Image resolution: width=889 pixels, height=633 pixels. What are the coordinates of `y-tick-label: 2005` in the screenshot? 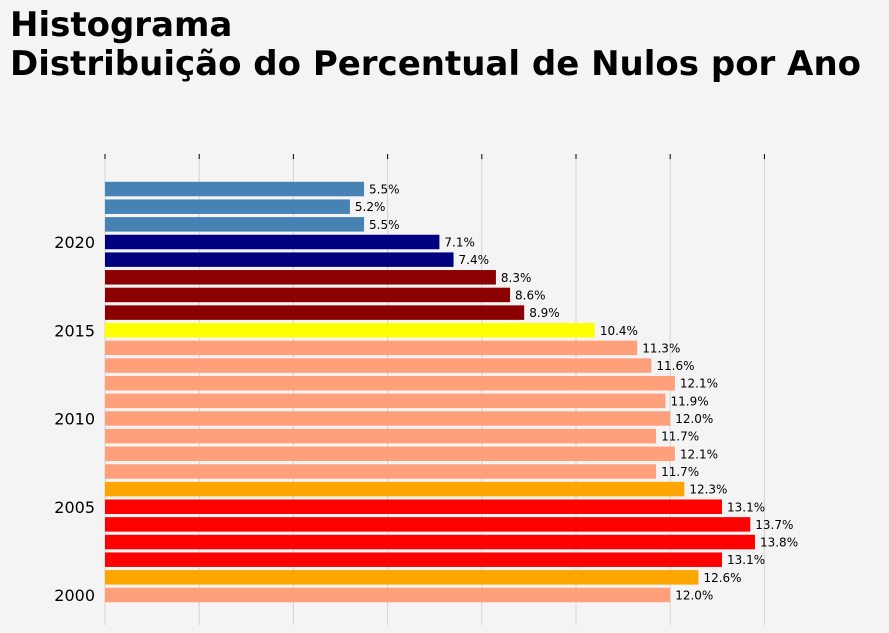 It's located at (74, 507).